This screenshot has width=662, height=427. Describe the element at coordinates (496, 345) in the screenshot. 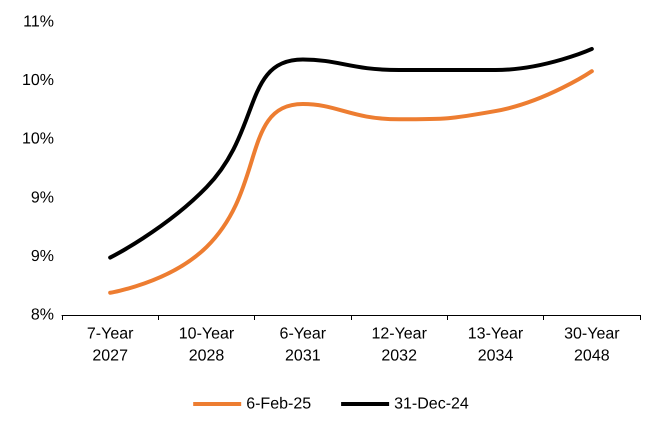

I see `x-tick-label: 13-Year 2034` at that location.